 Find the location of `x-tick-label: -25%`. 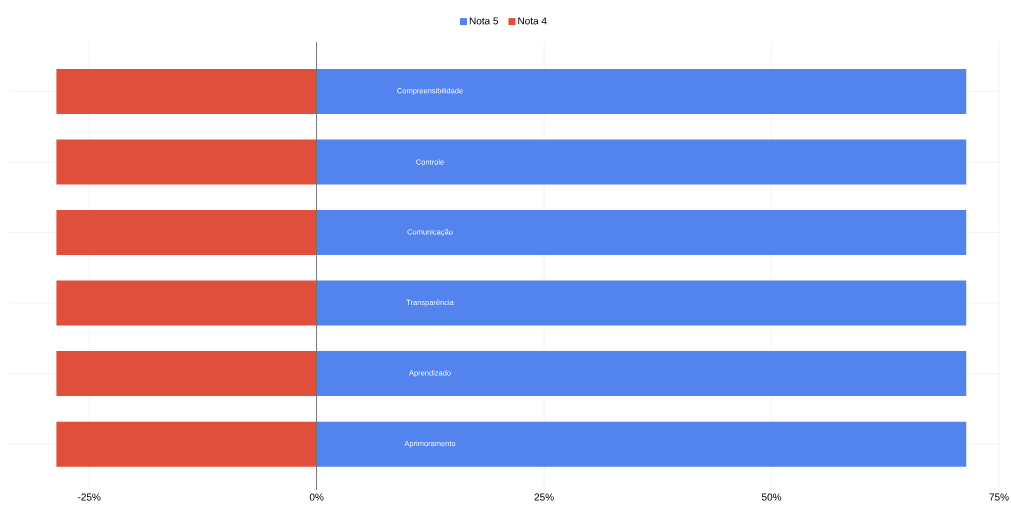

x-tick-label: -25% is located at coordinates (89, 497).